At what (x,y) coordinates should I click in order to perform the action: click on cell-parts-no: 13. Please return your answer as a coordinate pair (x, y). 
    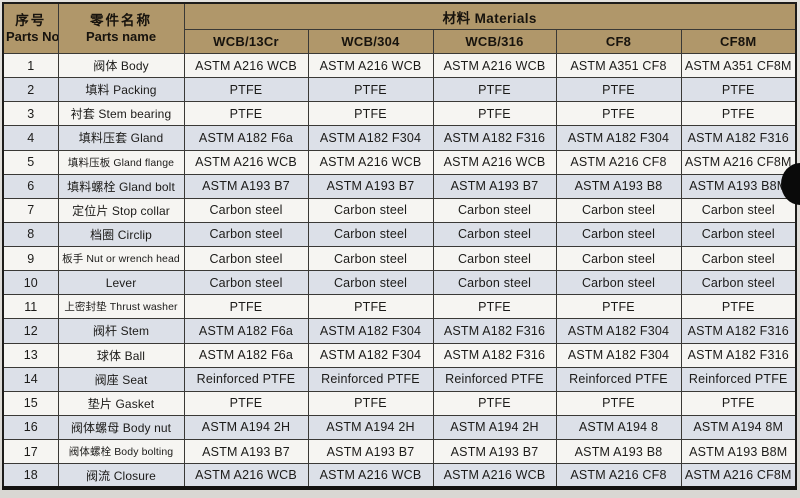
    Looking at the image, I should click on (30, 355).